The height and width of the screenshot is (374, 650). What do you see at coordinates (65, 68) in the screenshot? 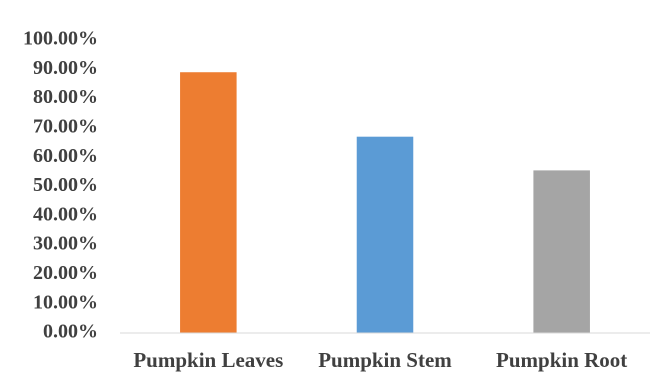
I see `y-tick-label: 90.00%` at bounding box center [65, 68].